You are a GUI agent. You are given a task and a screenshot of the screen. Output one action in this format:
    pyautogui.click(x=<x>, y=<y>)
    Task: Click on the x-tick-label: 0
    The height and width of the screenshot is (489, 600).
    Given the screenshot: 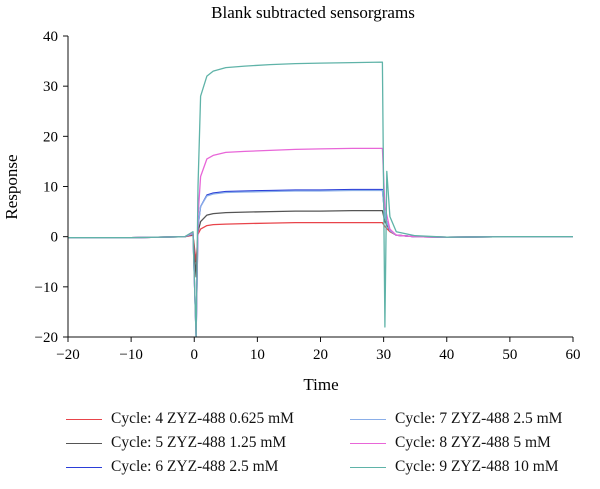 What is the action you would take?
    pyautogui.click(x=195, y=355)
    